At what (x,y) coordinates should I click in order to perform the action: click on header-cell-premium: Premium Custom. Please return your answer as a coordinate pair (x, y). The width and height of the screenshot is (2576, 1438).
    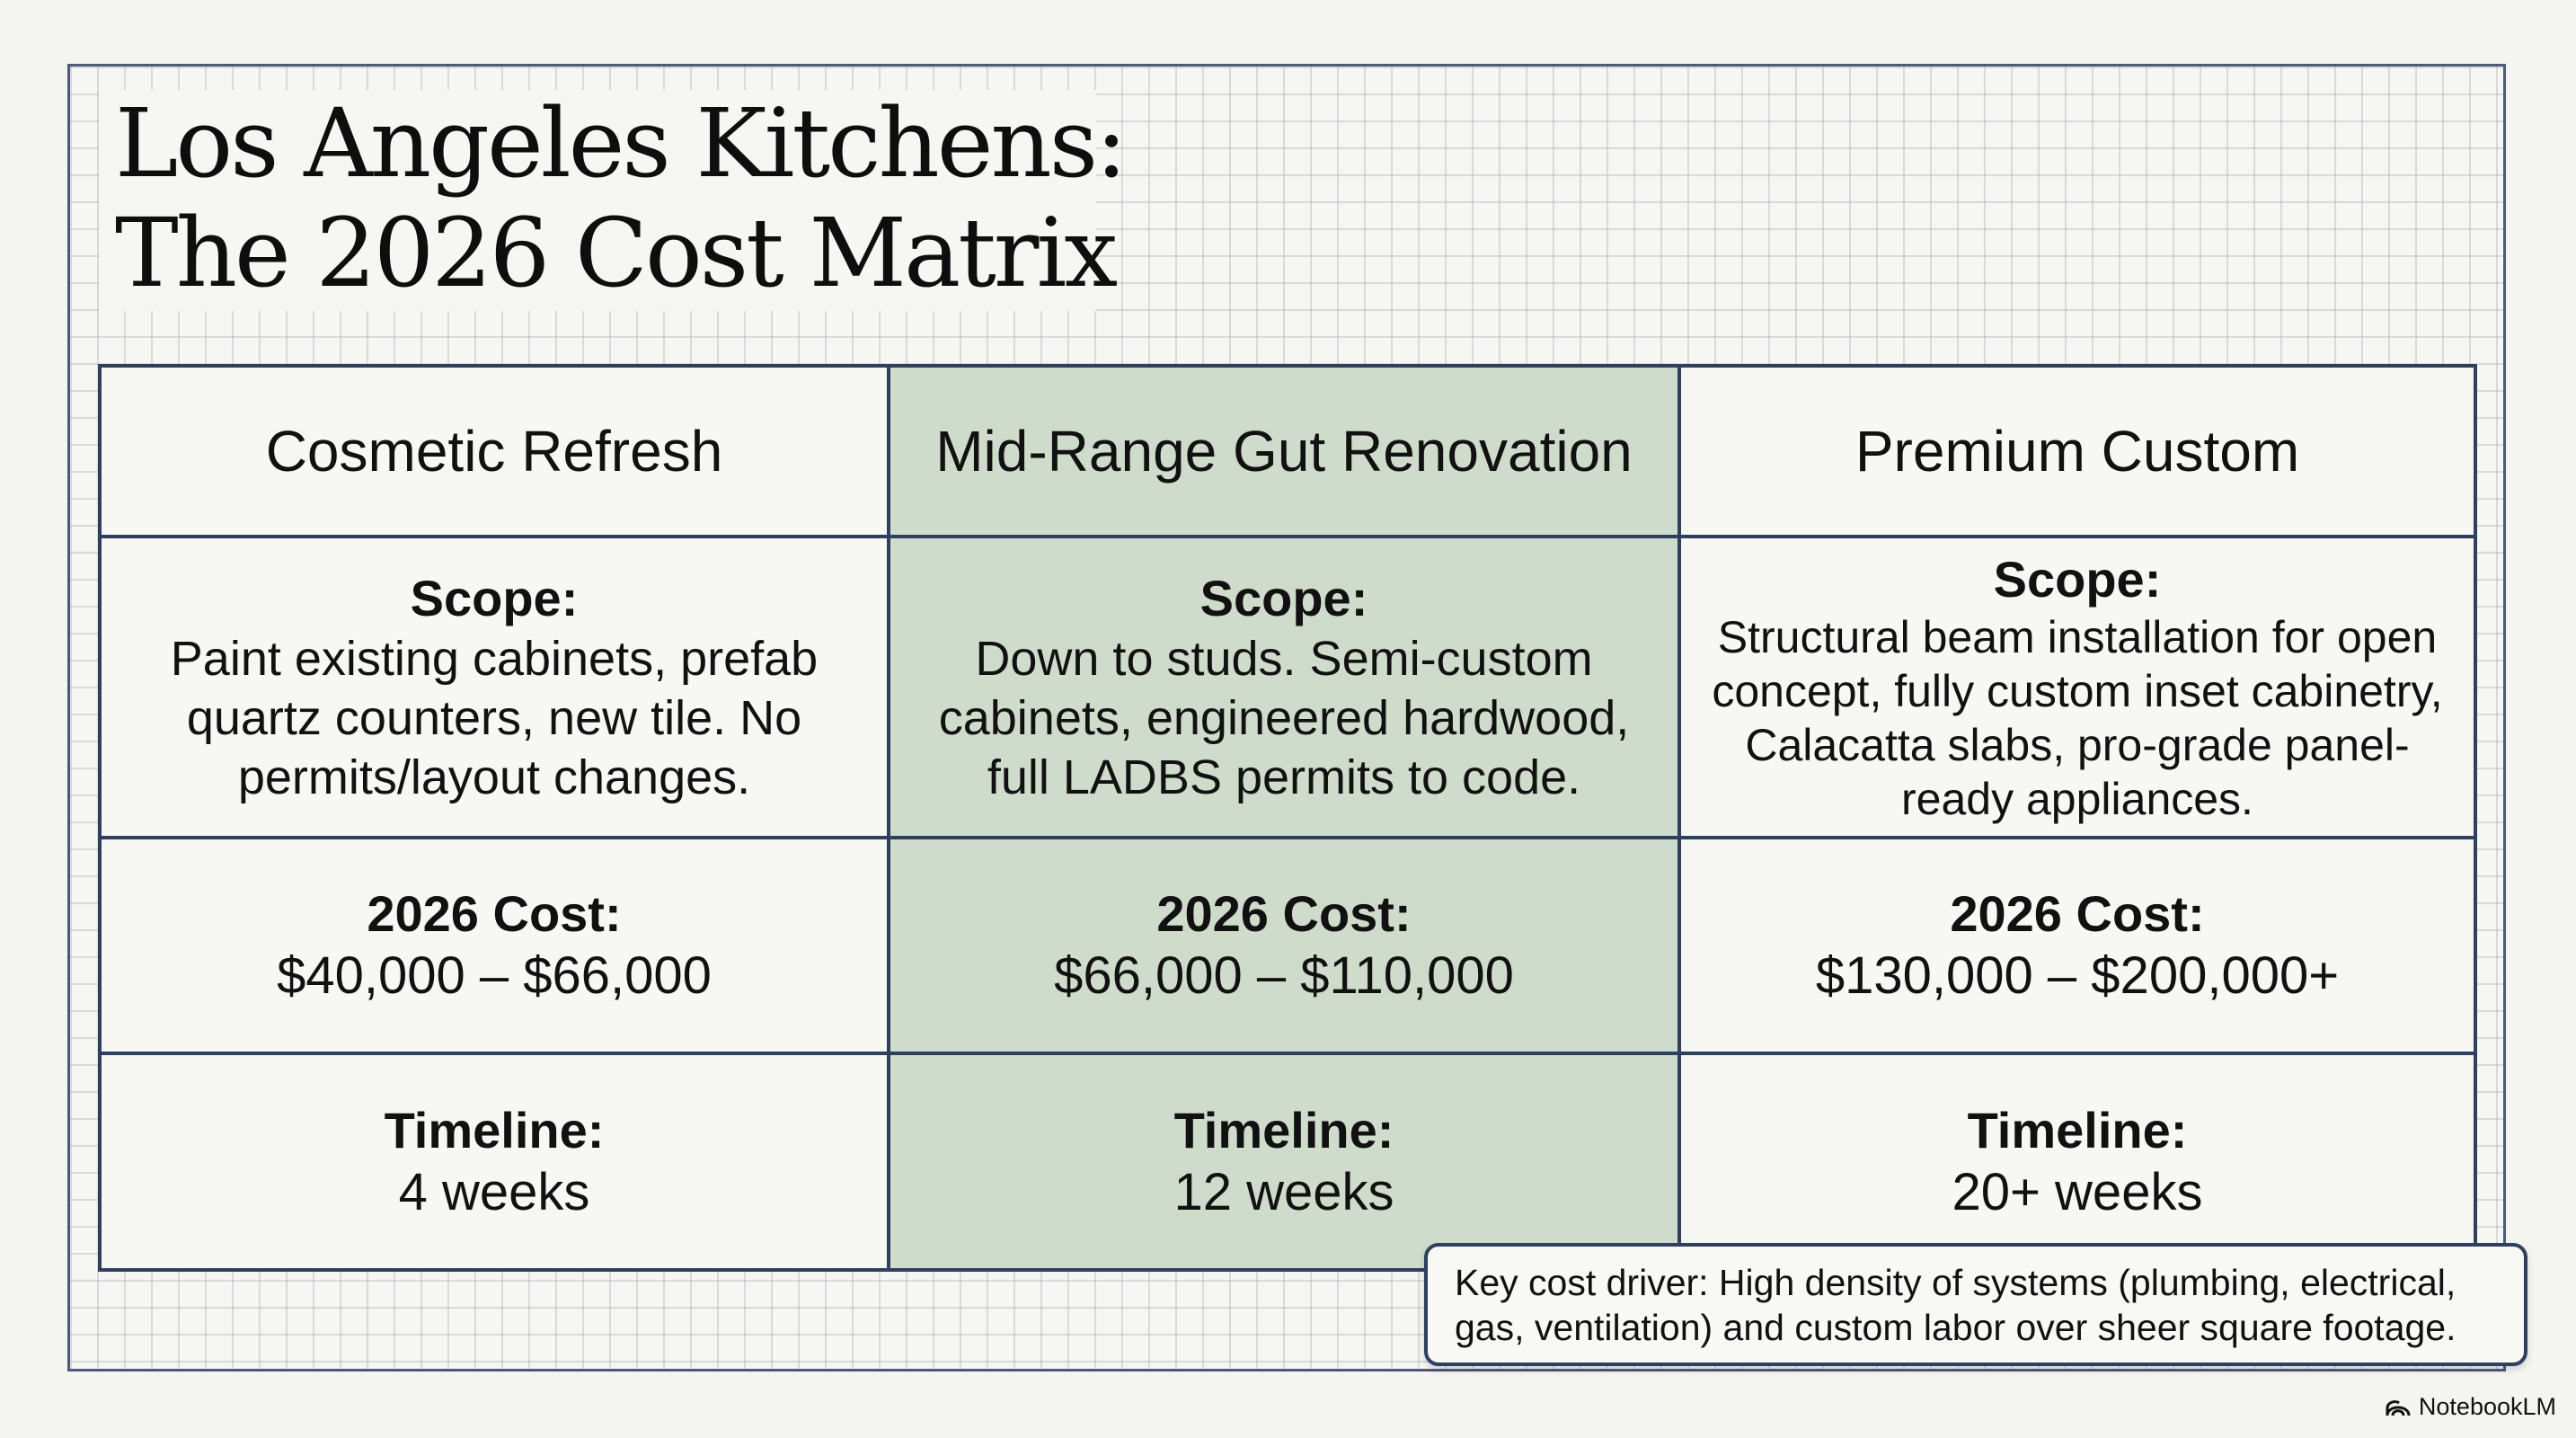
    Looking at the image, I should click on (2077, 453).